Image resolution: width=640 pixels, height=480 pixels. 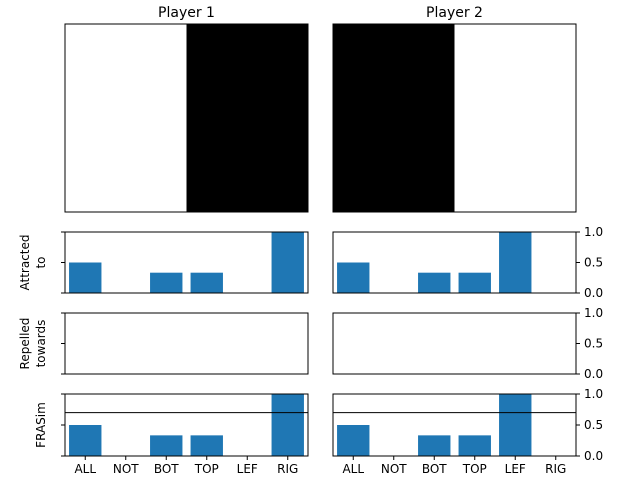 What do you see at coordinates (454, 262) in the screenshot?
I see `attracted-axes-frame` at bounding box center [454, 262].